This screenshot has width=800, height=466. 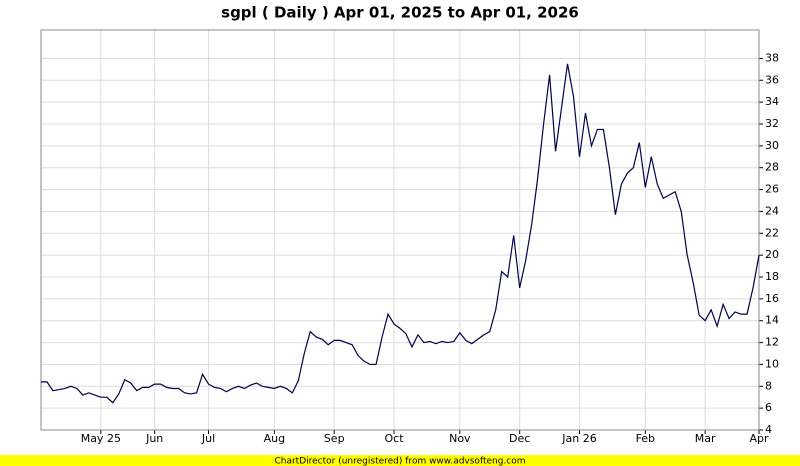 What do you see at coordinates (772, 79) in the screenshot?
I see `y-tick-label: 36` at bounding box center [772, 79].